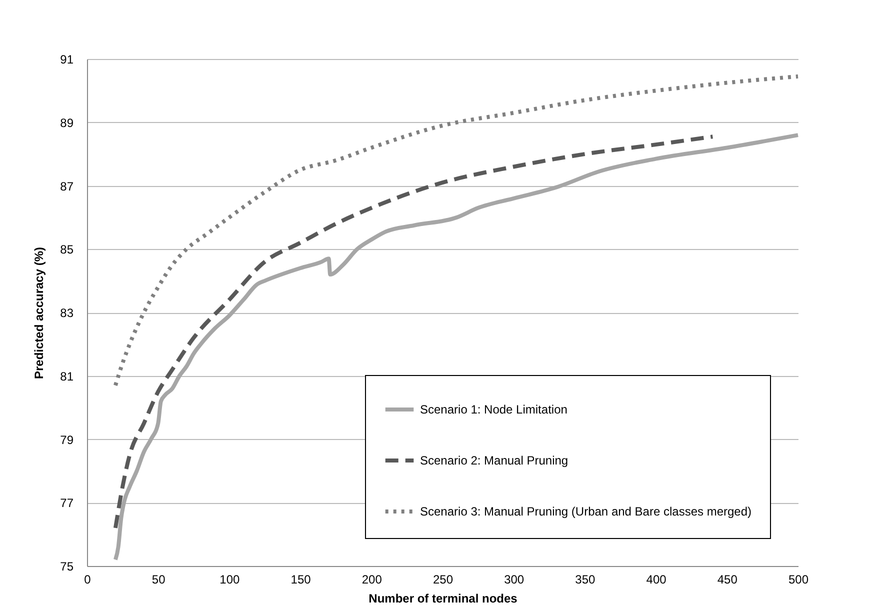 The width and height of the screenshot is (876, 612). What do you see at coordinates (67, 249) in the screenshot?
I see `y-tick-label: 85` at bounding box center [67, 249].